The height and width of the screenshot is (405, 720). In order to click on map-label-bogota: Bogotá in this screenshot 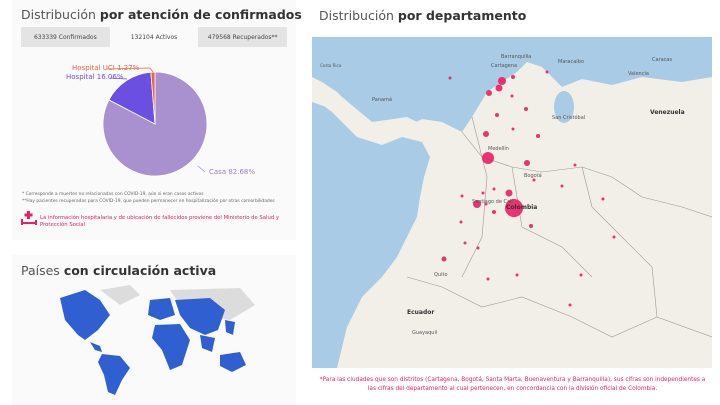, I will do `click(533, 176)`.